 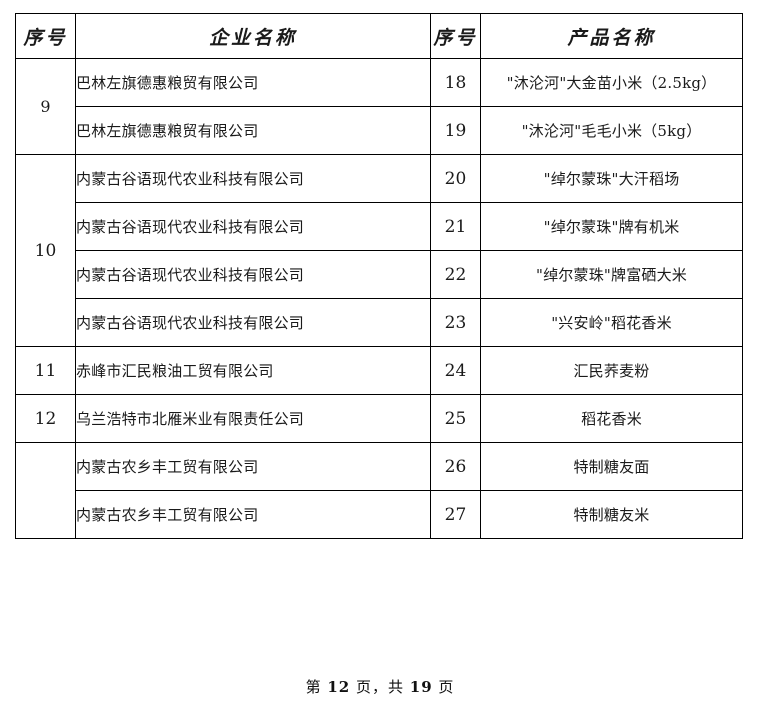 What do you see at coordinates (421, 687) in the screenshot?
I see `footer-total-pages: 19` at bounding box center [421, 687].